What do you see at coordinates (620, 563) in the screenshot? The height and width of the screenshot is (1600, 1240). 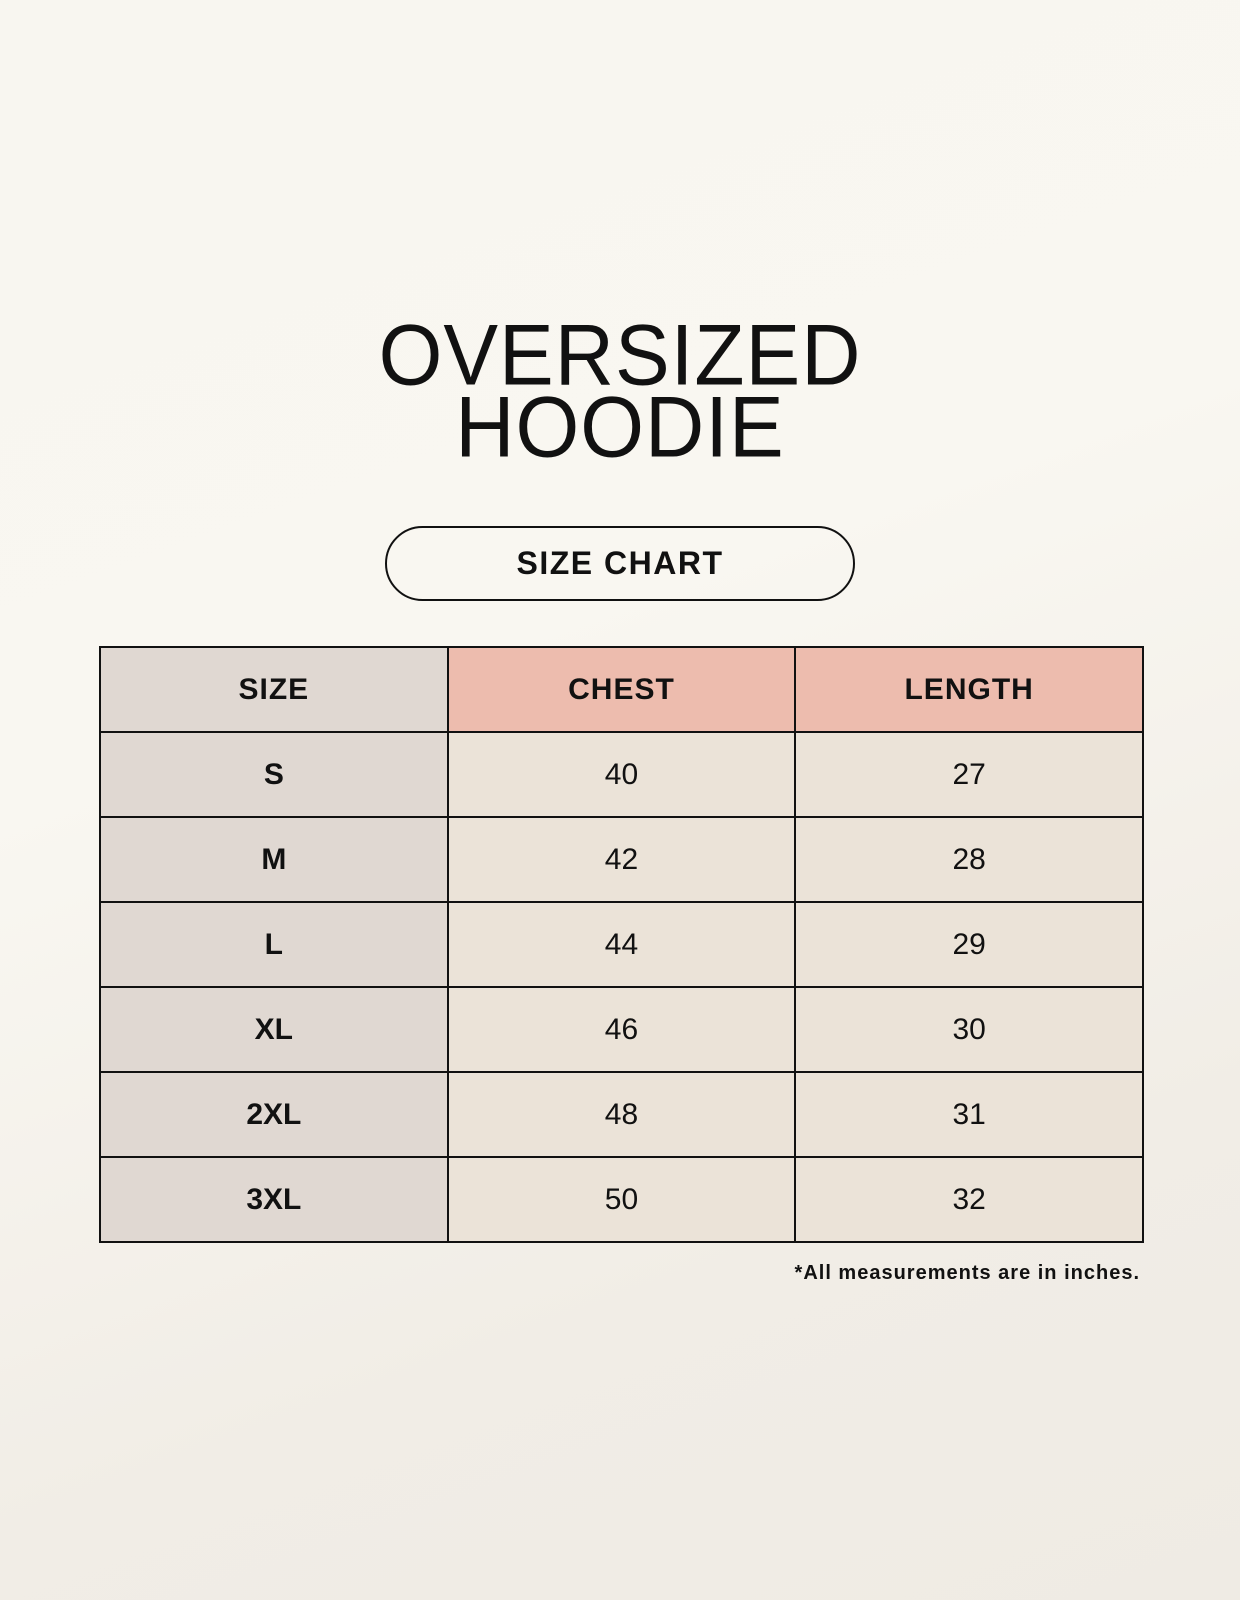 I see `size-chart-badge: SIZE CHART` at bounding box center [620, 563].